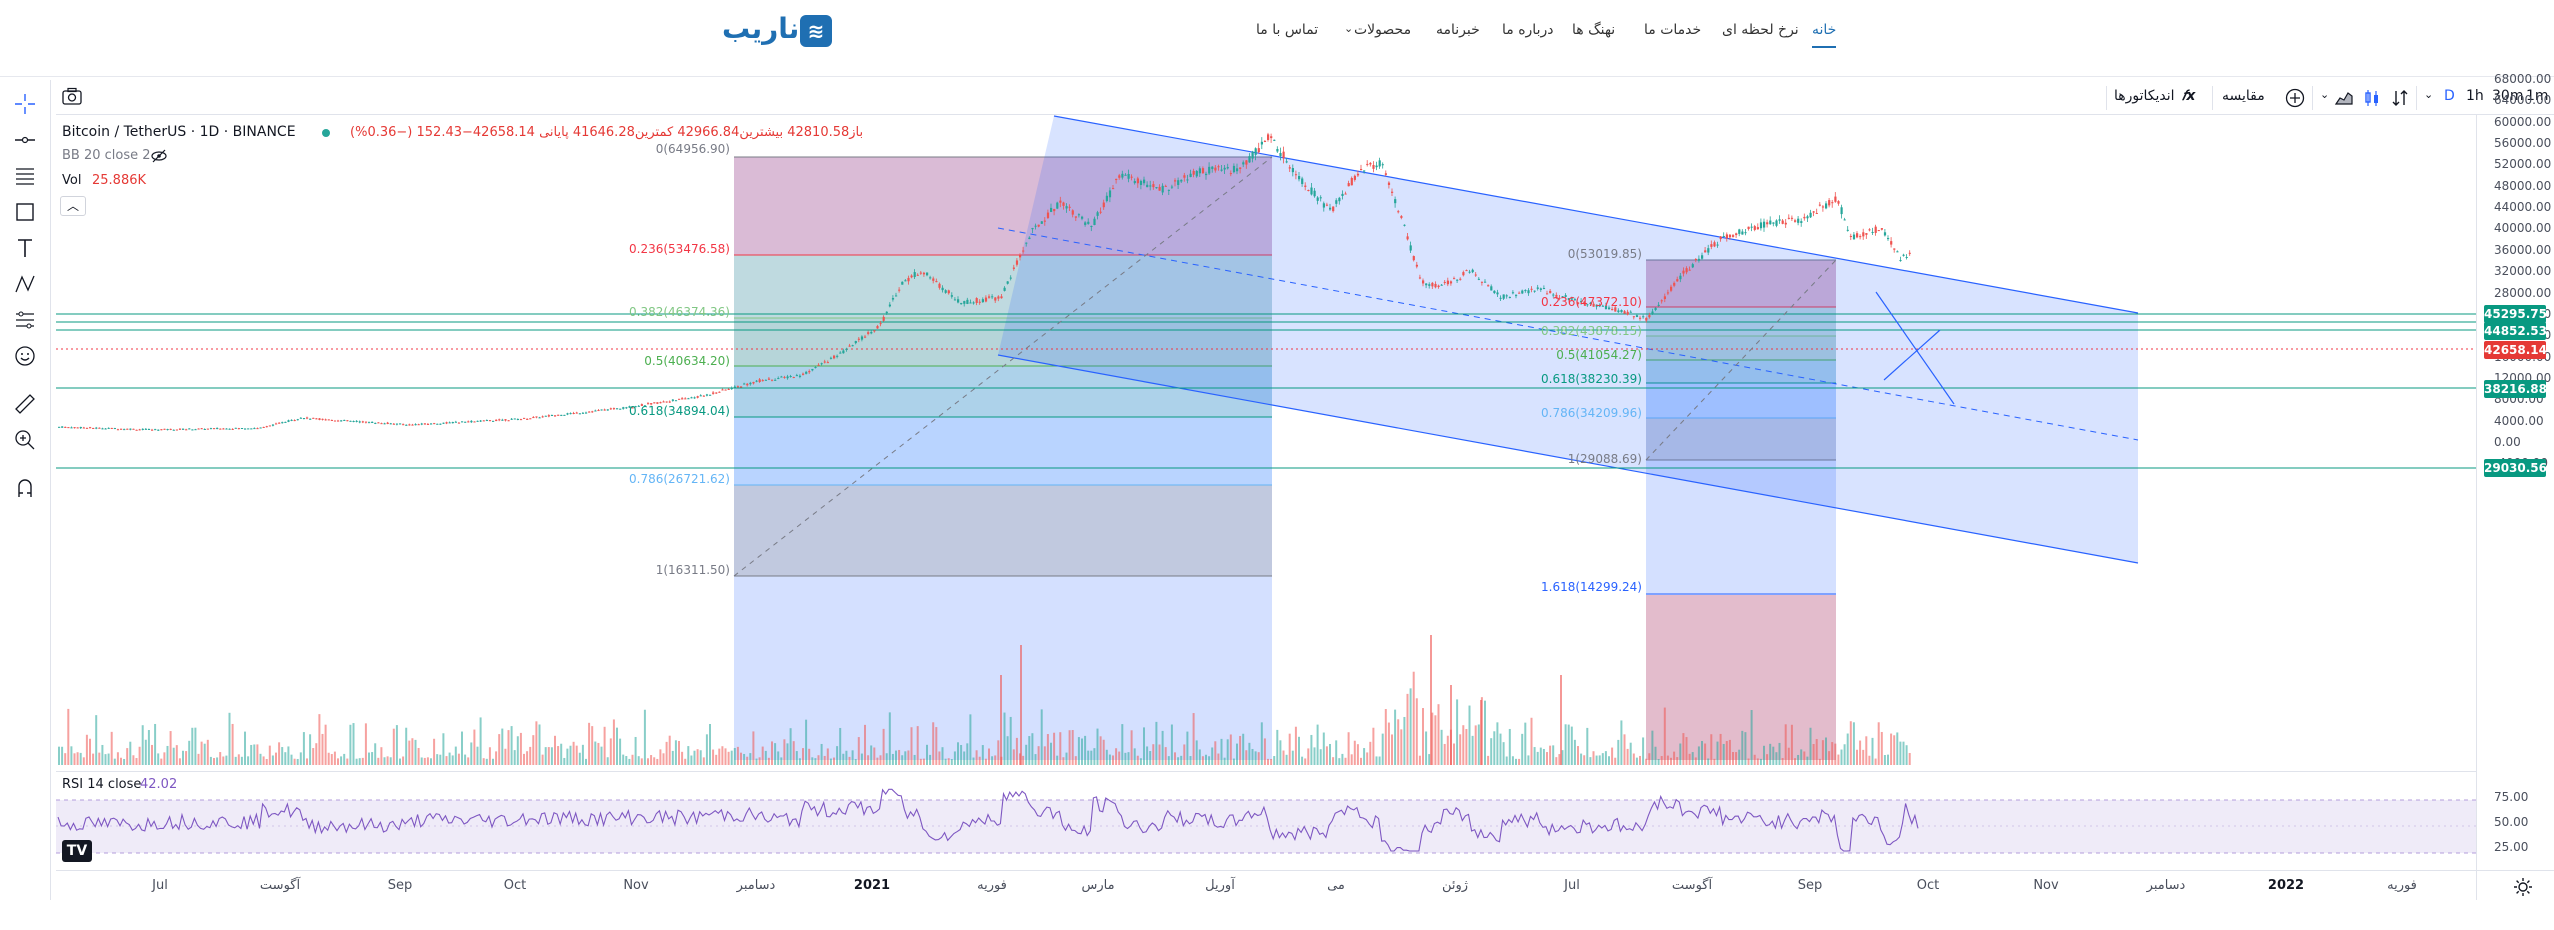 The image size is (2554, 930). I want to click on nav-about: درباره ما, so click(1528, 30).